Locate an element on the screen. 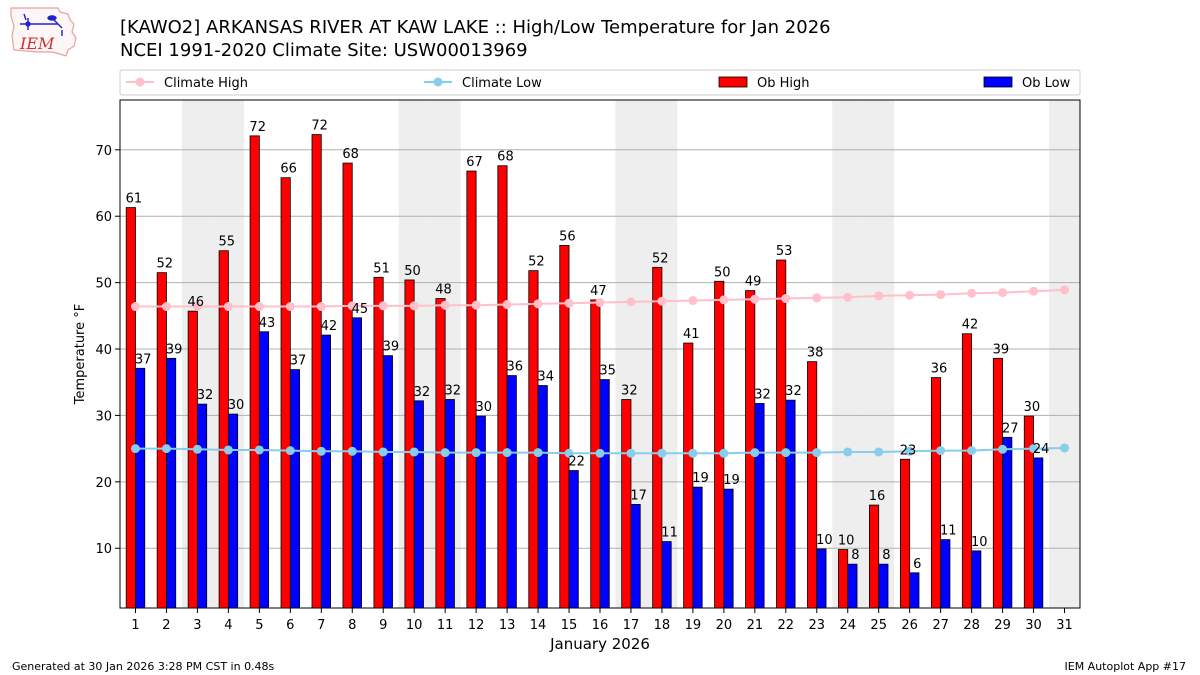 The width and height of the screenshot is (1200, 675). ob-low-label: 17 is located at coordinates (638, 495).